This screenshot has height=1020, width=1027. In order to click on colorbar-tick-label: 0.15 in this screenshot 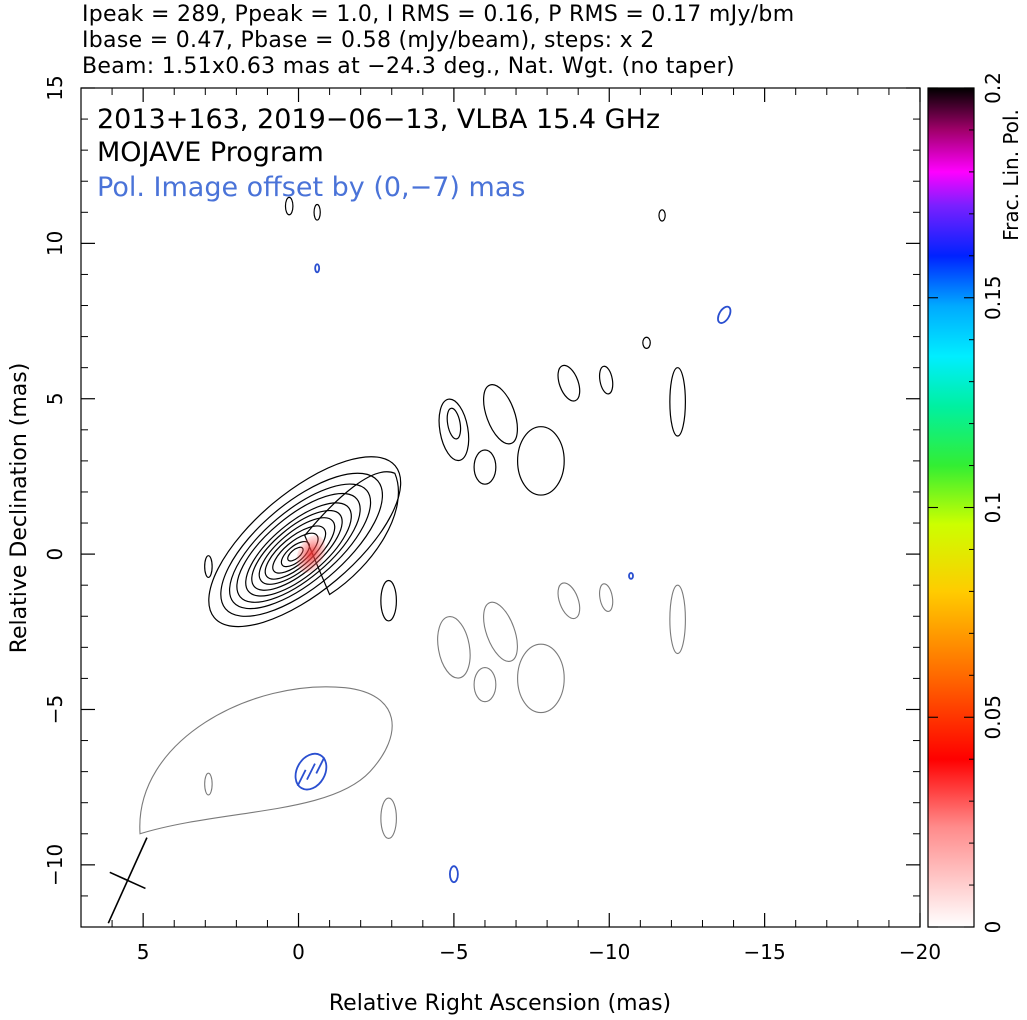, I will do `click(993, 297)`.